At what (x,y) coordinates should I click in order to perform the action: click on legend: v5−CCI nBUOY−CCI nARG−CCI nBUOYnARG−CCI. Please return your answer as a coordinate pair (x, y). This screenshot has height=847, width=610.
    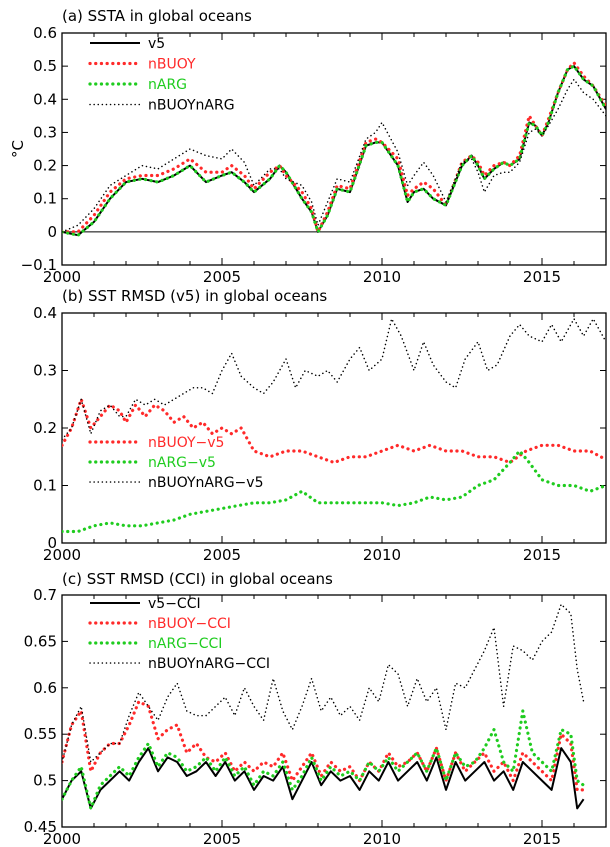
    Looking at the image, I should click on (179, 634).